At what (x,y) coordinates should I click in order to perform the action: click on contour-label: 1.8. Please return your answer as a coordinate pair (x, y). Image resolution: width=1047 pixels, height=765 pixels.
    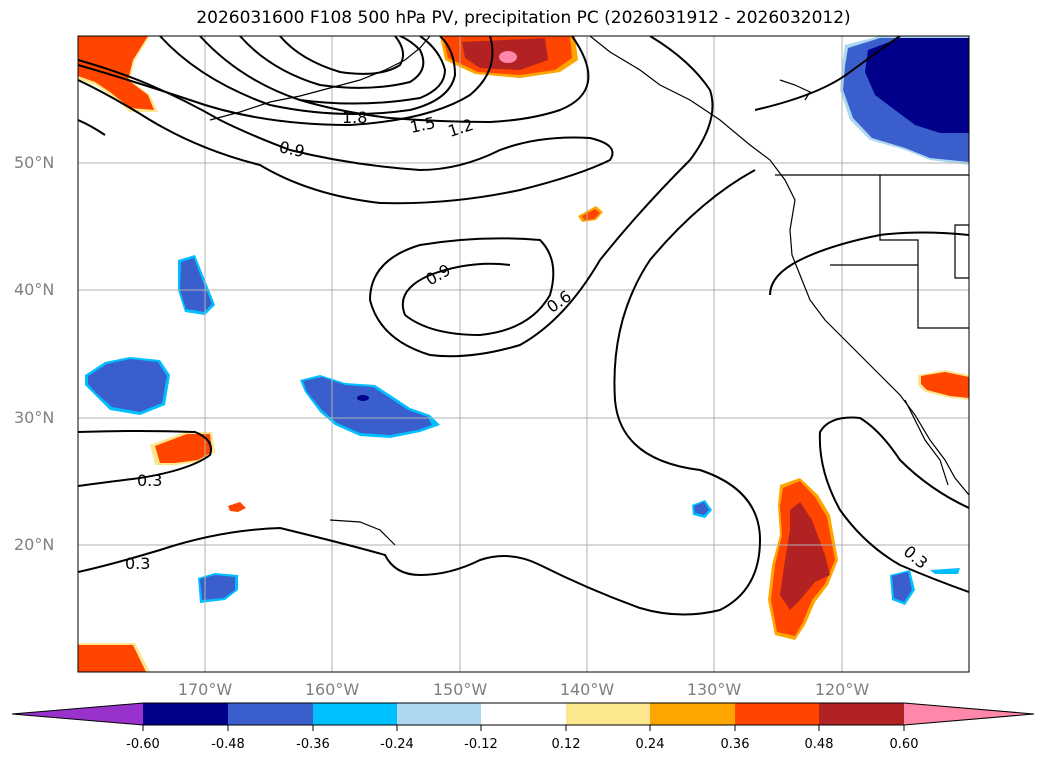
    Looking at the image, I should click on (354, 117).